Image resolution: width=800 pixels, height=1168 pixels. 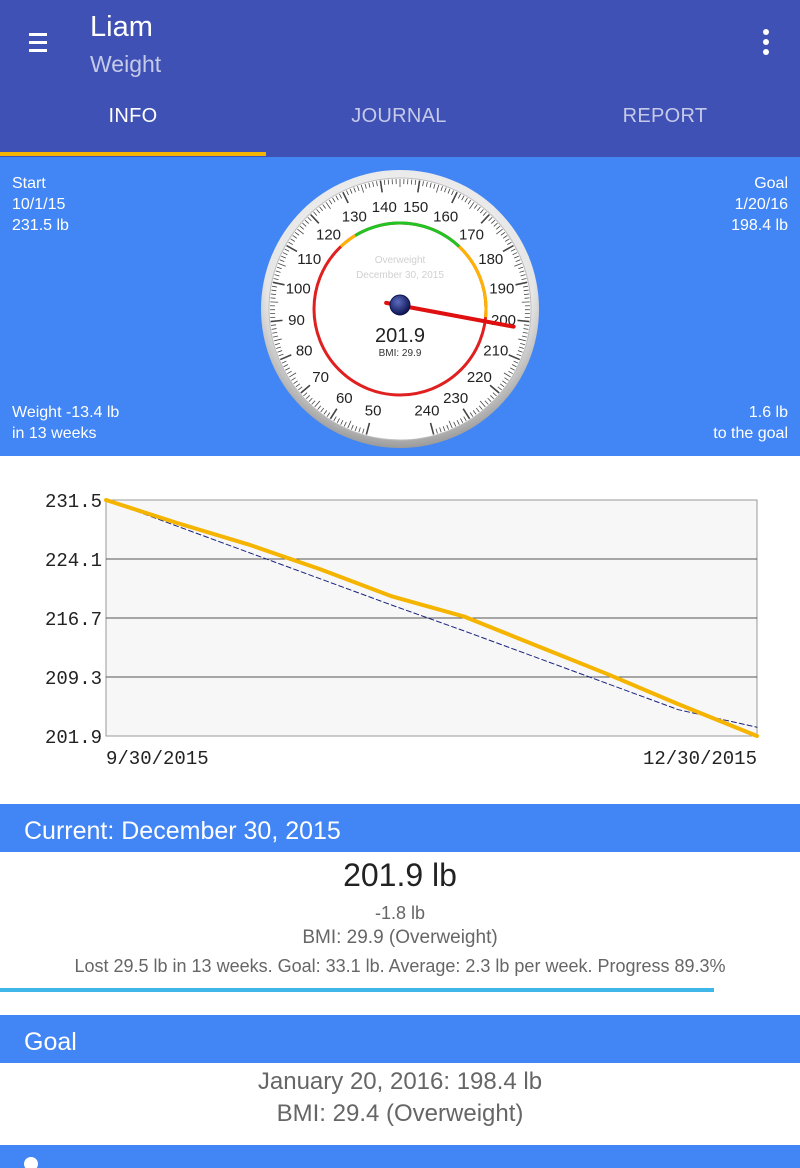 What do you see at coordinates (133, 154) in the screenshot?
I see `active-tab-indicator` at bounding box center [133, 154].